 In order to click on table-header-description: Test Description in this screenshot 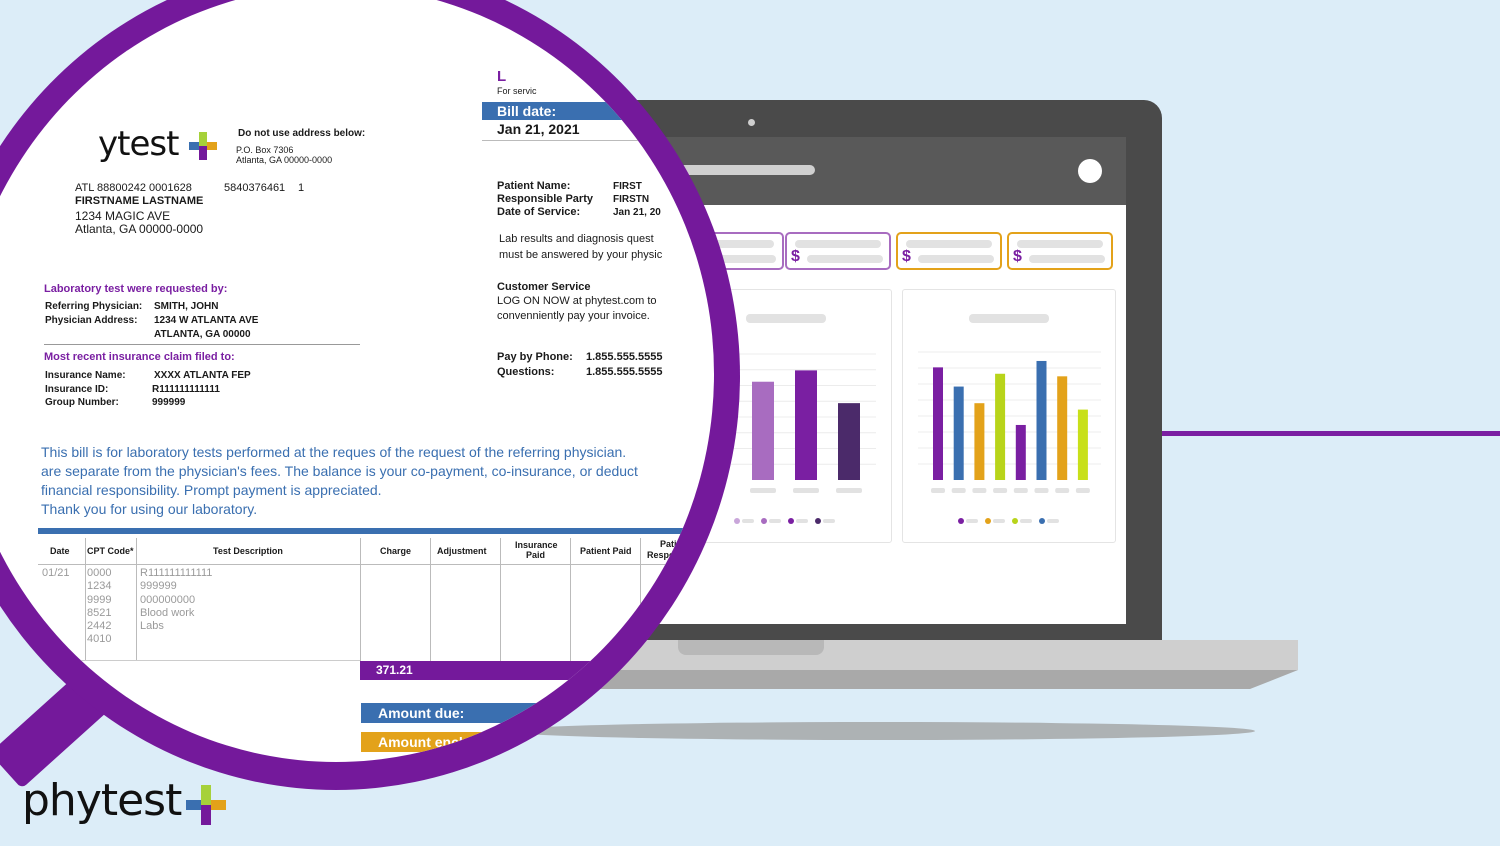, I will do `click(248, 551)`.